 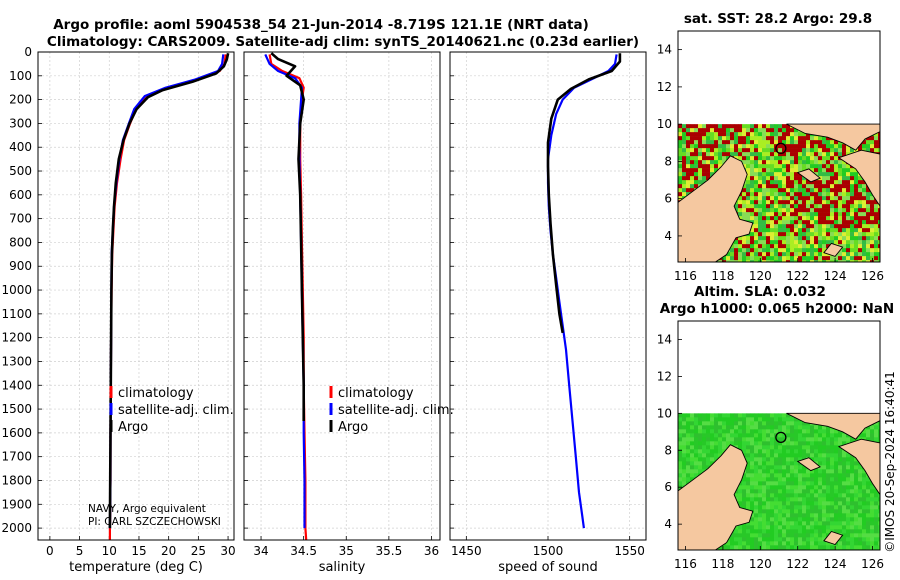 I want to click on x-tick-label: 5, so click(x=80, y=551).